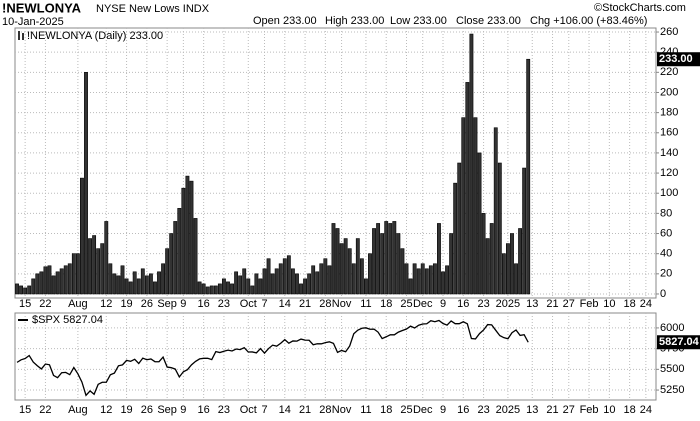 The width and height of the screenshot is (700, 421). What do you see at coordinates (248, 410) in the screenshot?
I see `x-tick-label: Oct` at bounding box center [248, 410].